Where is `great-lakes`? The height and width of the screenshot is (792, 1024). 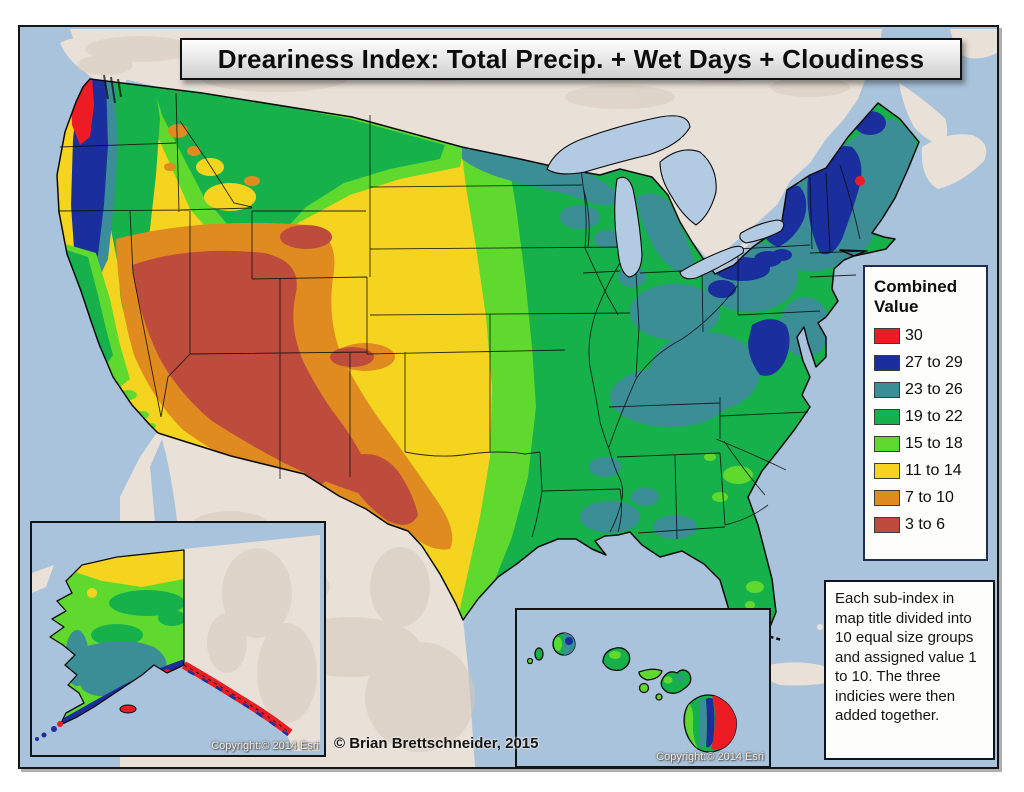 great-lakes is located at coordinates (665, 197).